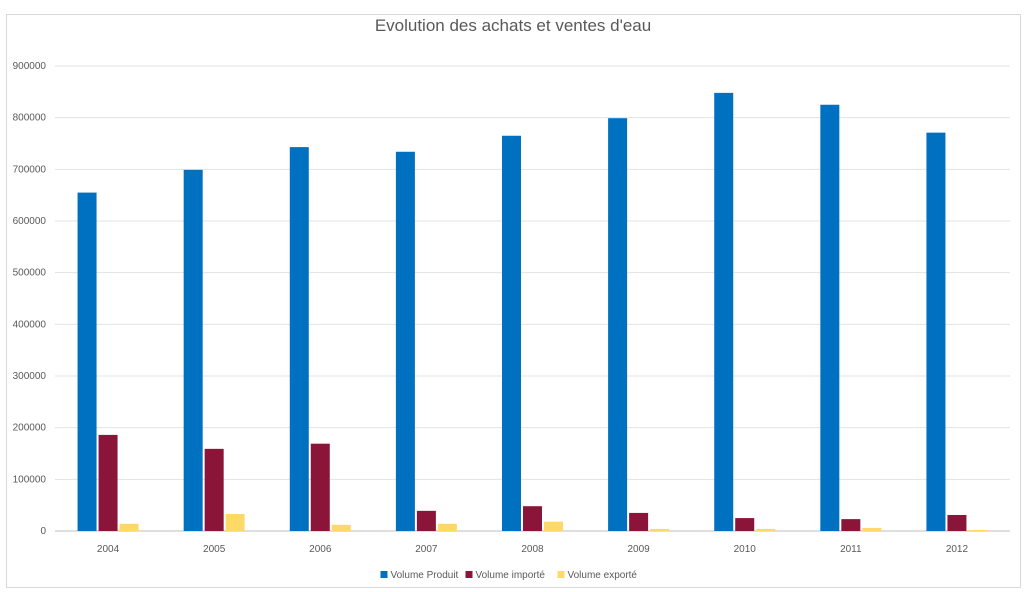  Describe the element at coordinates (660, 529) in the screenshot. I see `bar-volume-export--2009` at that location.